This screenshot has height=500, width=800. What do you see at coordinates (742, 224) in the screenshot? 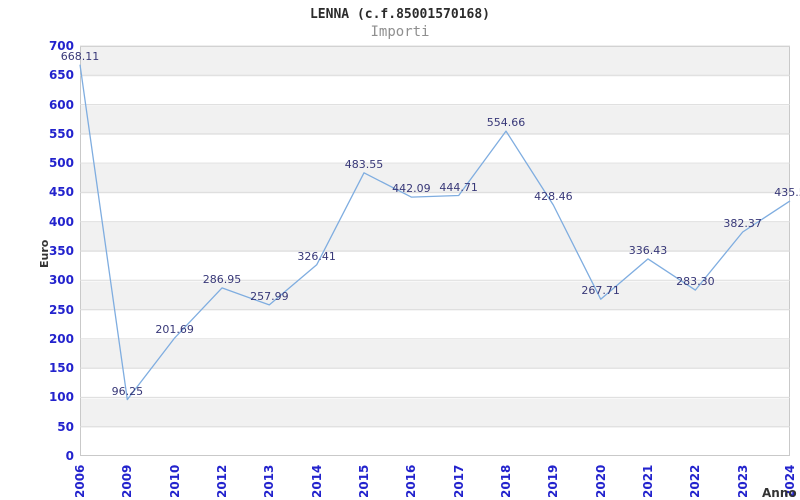
I see `point-label: 382.37` at bounding box center [742, 224].